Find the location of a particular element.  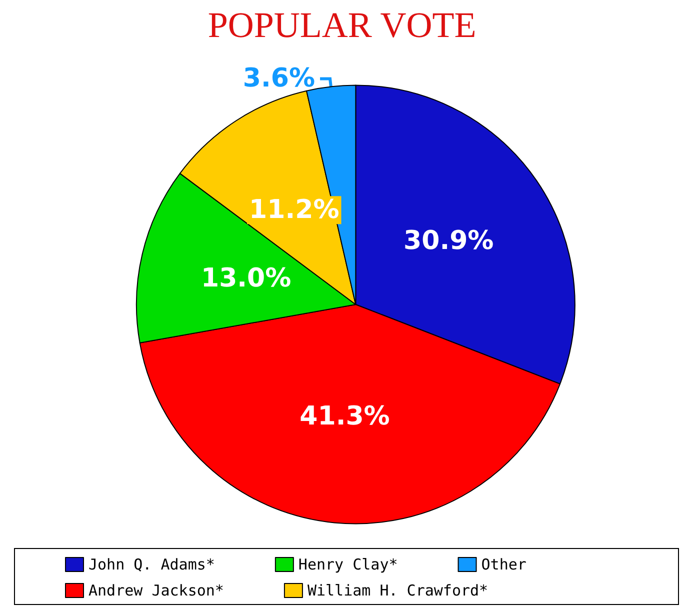

chart-title: POPULAR VOTE is located at coordinates (342, 25).